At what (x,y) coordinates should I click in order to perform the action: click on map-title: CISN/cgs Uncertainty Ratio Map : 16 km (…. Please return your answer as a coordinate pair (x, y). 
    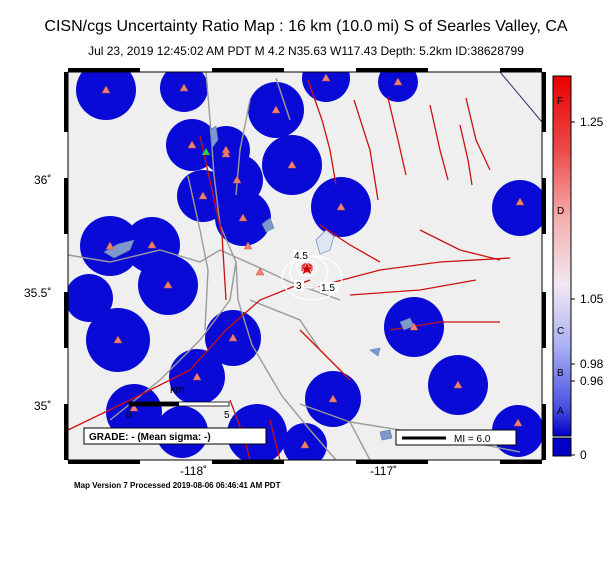
    Looking at the image, I should click on (306, 26).